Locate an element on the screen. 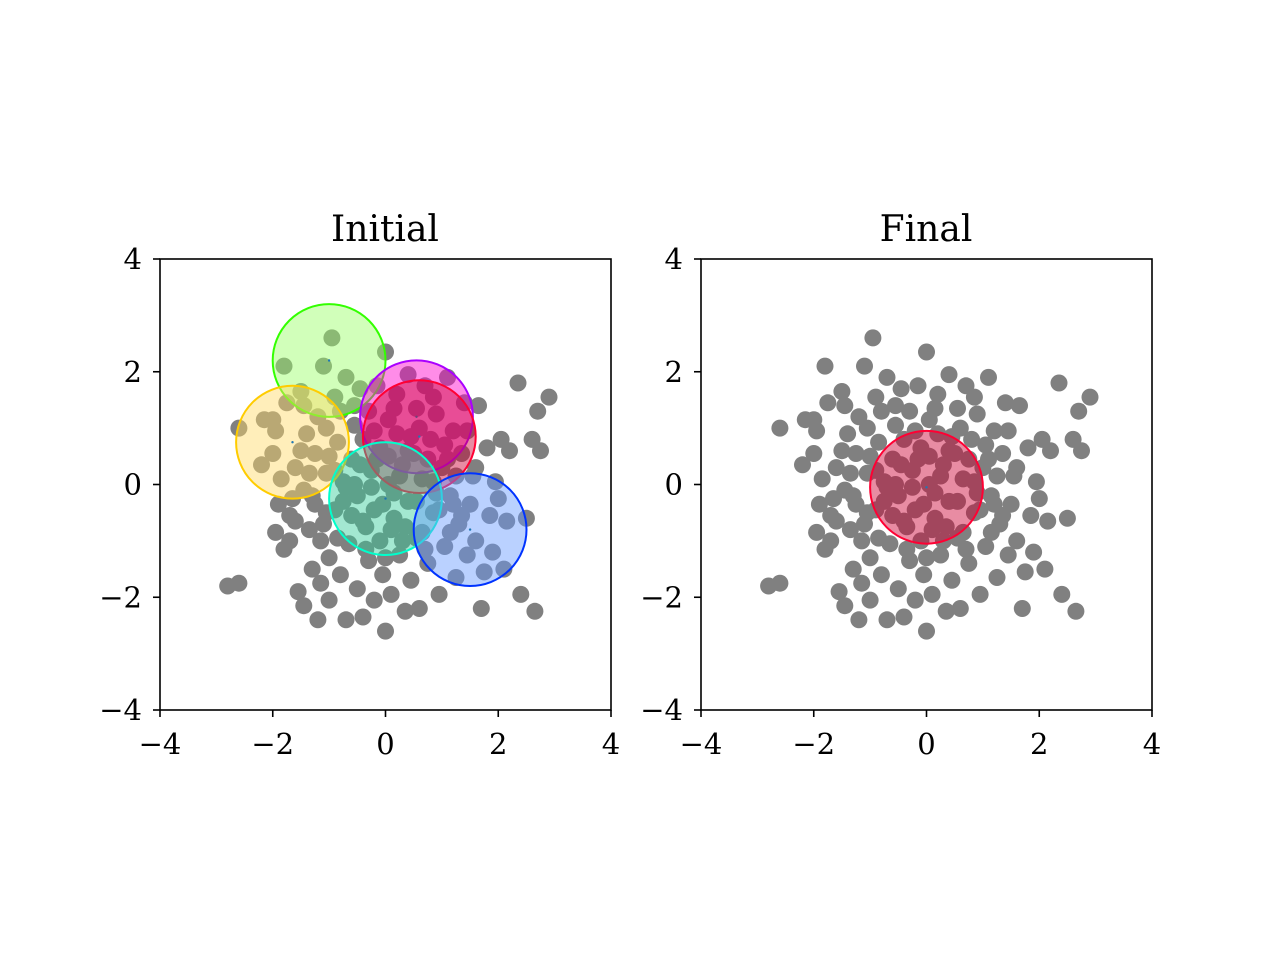  initial-ytick-label-0: −4 is located at coordinates (120, 710).